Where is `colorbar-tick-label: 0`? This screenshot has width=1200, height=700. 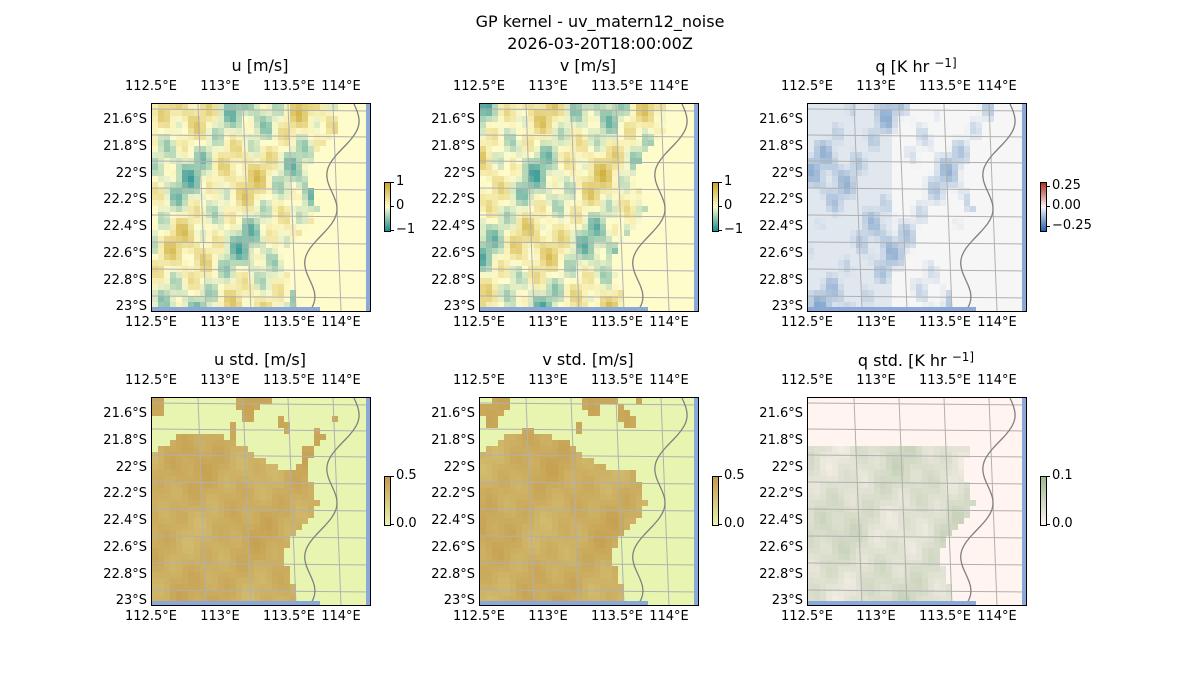 colorbar-tick-label: 0 is located at coordinates (728, 205).